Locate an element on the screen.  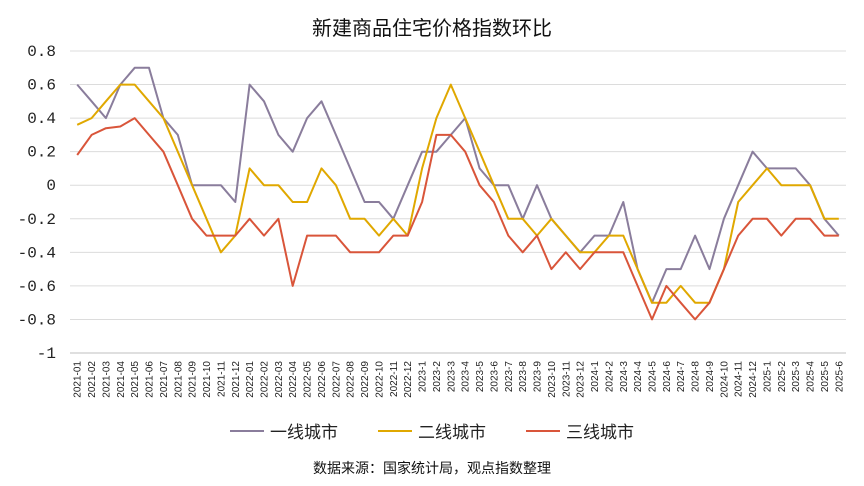
x-tick-label: 2021-02 is located at coordinates (92, 379).